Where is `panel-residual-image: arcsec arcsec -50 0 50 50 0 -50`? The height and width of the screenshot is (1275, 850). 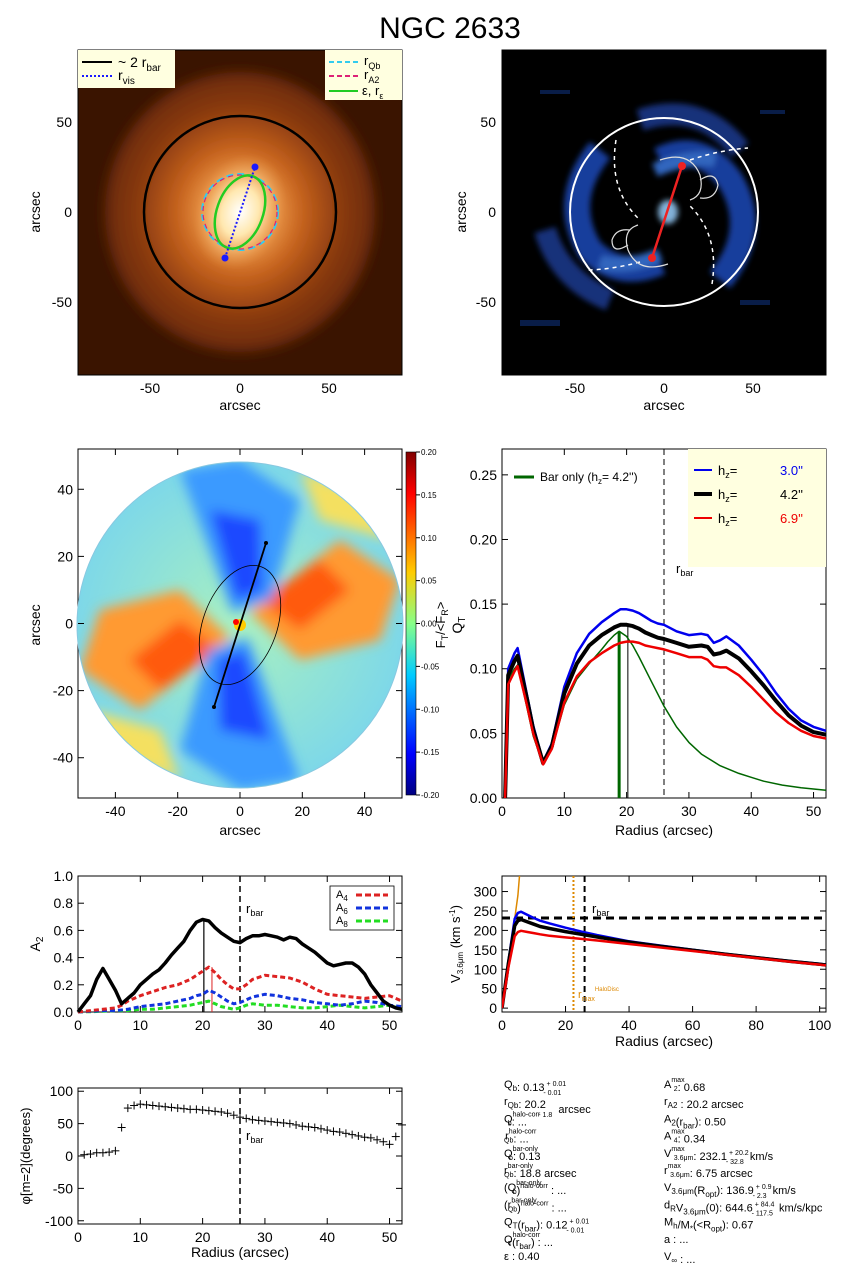 panel-residual-image: arcsec arcsec -50 0 50 50 0 -50 is located at coordinates (640, 231).